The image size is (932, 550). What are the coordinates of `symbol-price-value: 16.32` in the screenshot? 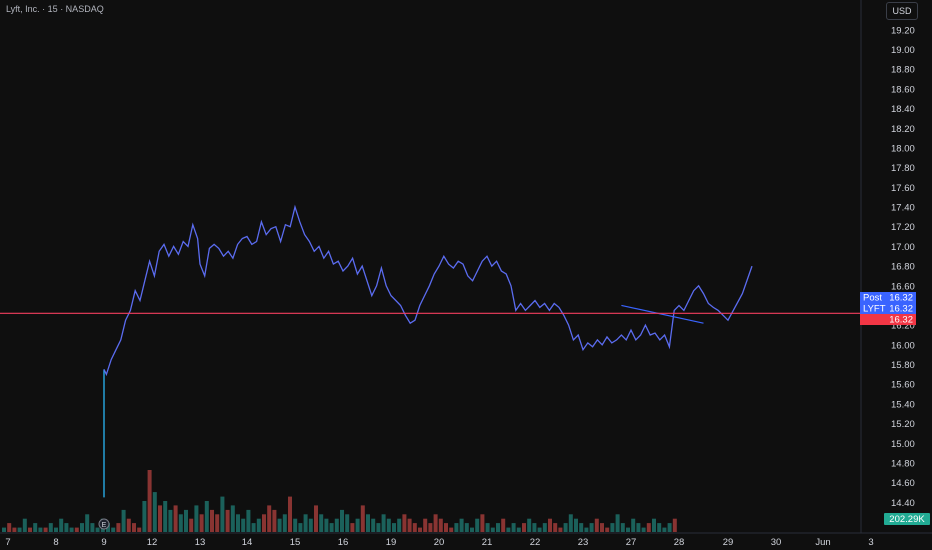 It's located at (901, 309).